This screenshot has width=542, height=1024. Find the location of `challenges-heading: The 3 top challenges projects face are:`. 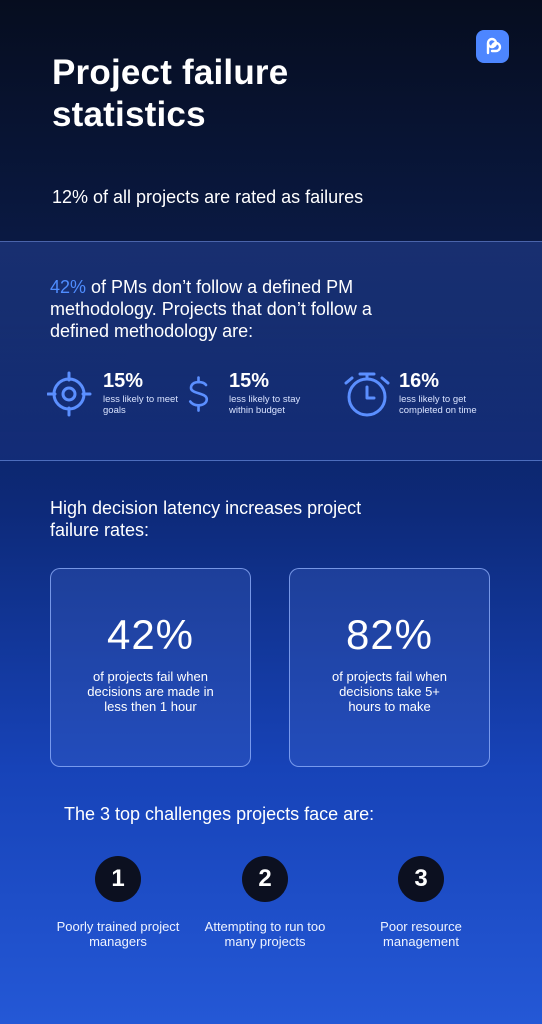

challenges-heading: The 3 top challenges projects face are: is located at coordinates (219, 814).